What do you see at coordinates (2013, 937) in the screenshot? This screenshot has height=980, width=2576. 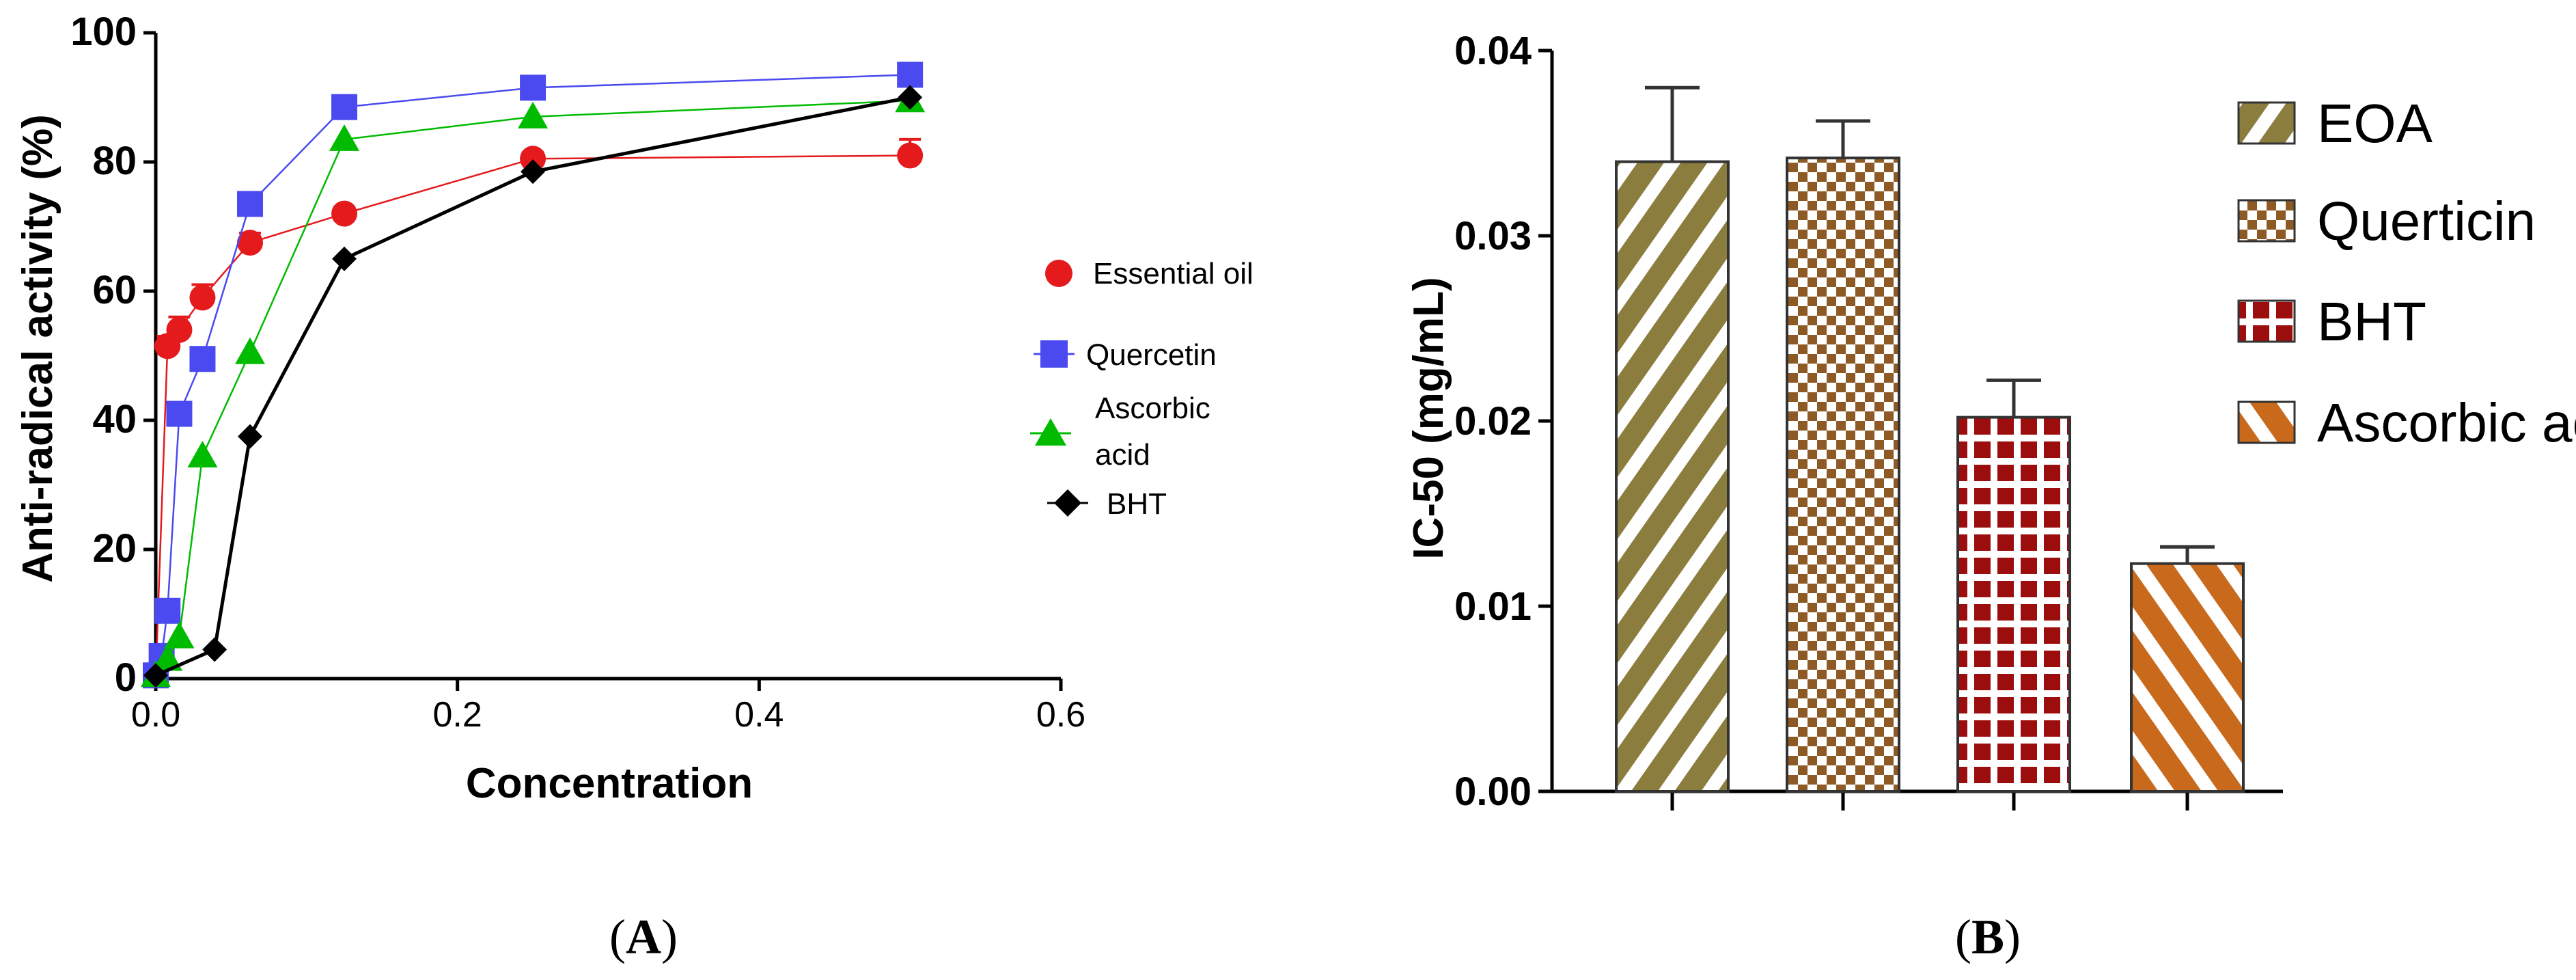 I see `panel-b-label-close-paren: )` at bounding box center [2013, 937].